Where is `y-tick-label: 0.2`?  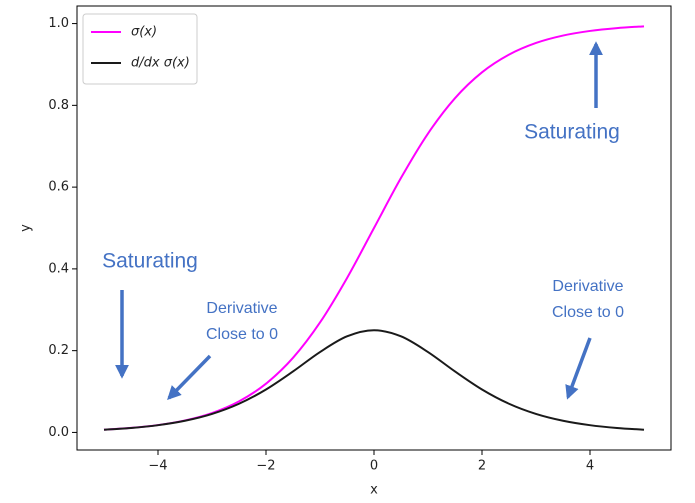
y-tick-label: 0.2 is located at coordinates (58, 350).